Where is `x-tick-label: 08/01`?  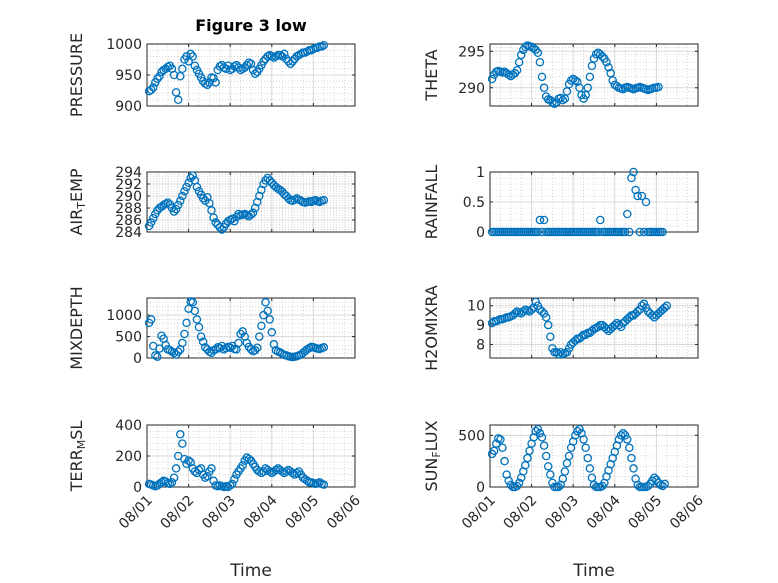 x-tick-label: 08/01 is located at coordinates (479, 513).